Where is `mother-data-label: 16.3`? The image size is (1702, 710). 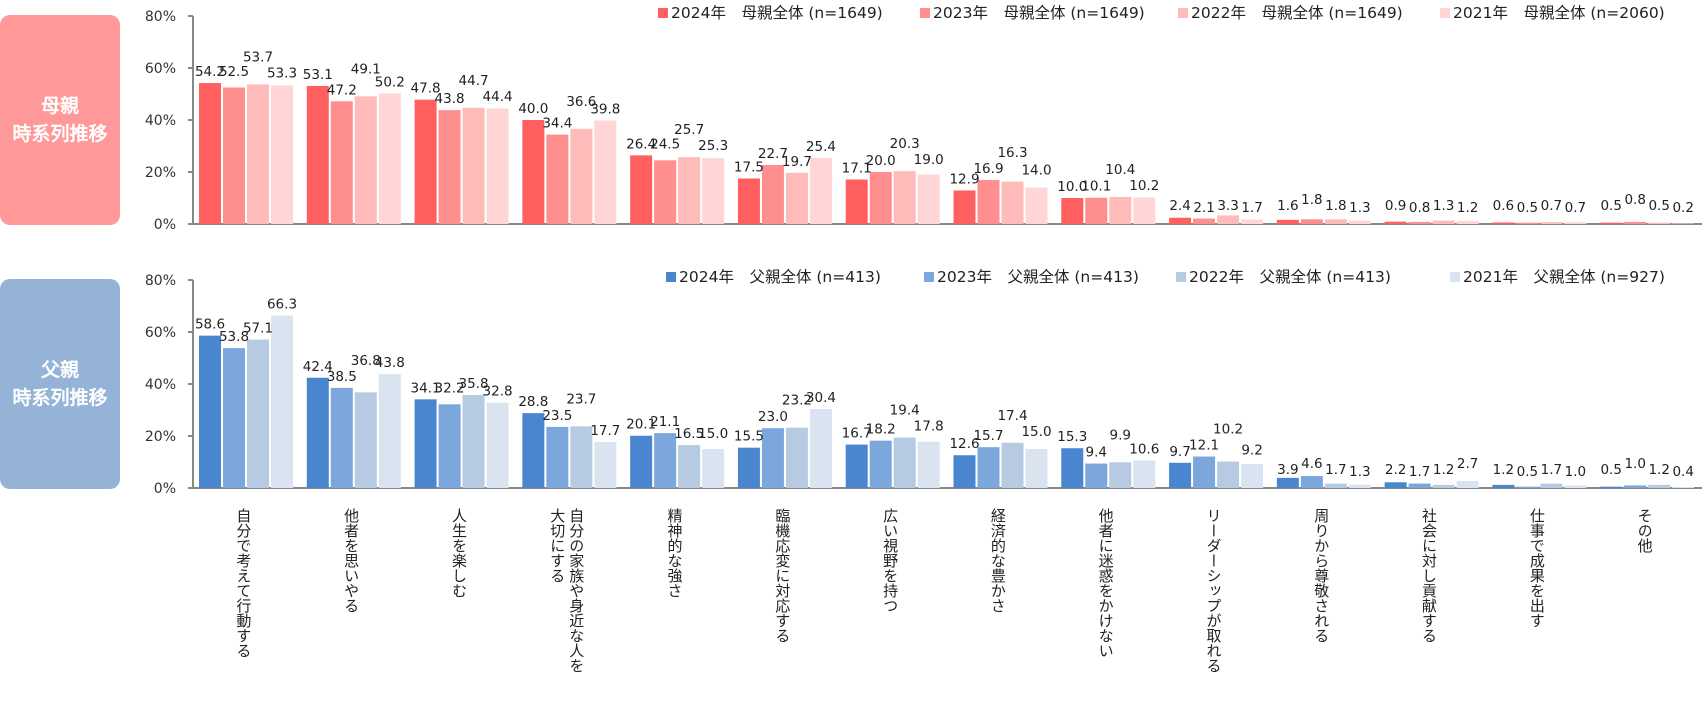 mother-data-label: 16.3 is located at coordinates (1012, 153).